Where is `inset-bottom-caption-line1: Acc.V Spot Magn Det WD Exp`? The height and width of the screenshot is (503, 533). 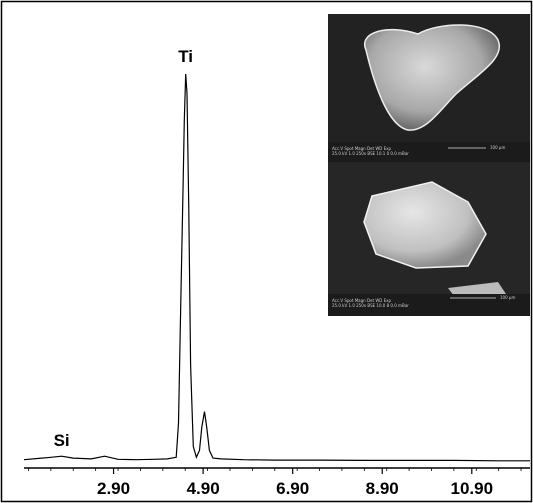 inset-bottom-caption-line1: Acc.V Spot Magn Det WD Exp is located at coordinates (362, 300).